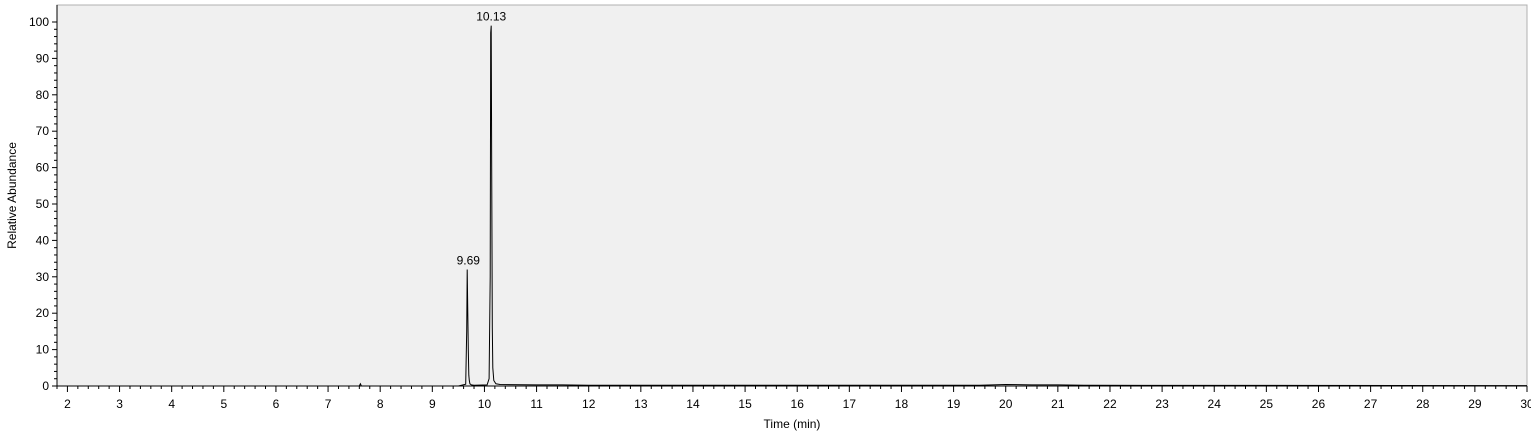 This screenshot has width=1531, height=445. What do you see at coordinates (43, 204) in the screenshot?
I see `y-tick-label: 50` at bounding box center [43, 204].